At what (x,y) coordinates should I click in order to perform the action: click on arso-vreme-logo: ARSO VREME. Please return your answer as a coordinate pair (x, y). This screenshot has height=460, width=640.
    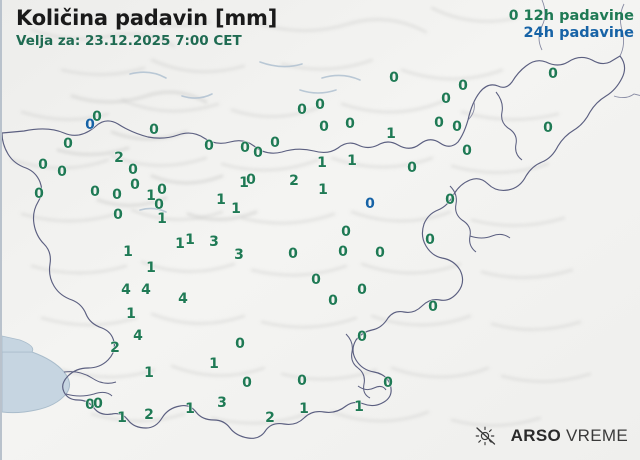
    Looking at the image, I should click on (551, 436).